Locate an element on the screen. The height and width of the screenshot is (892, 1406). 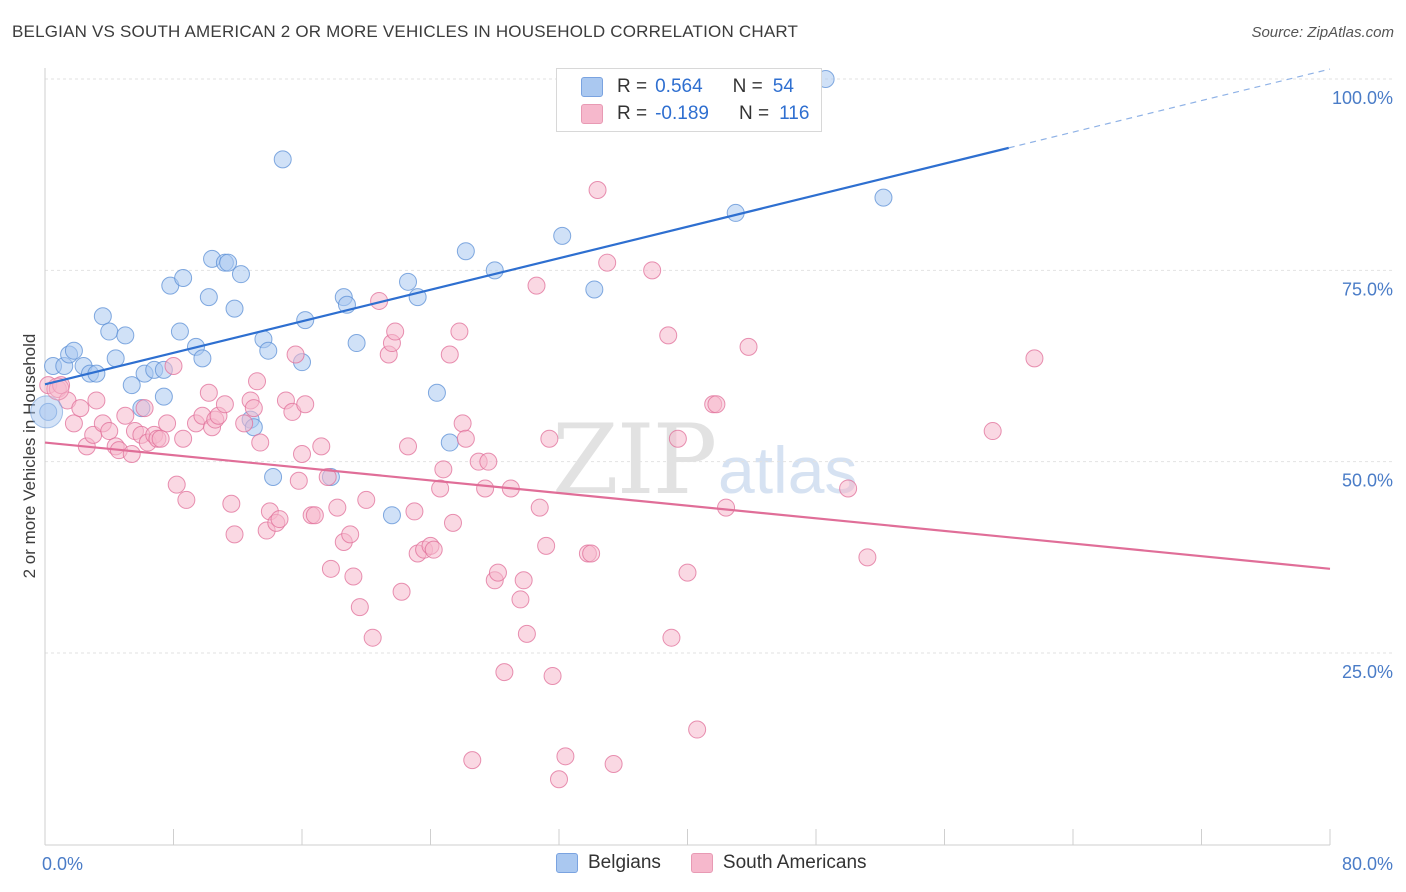
y-tick-label: 50.0% is located at coordinates (1367, 481).